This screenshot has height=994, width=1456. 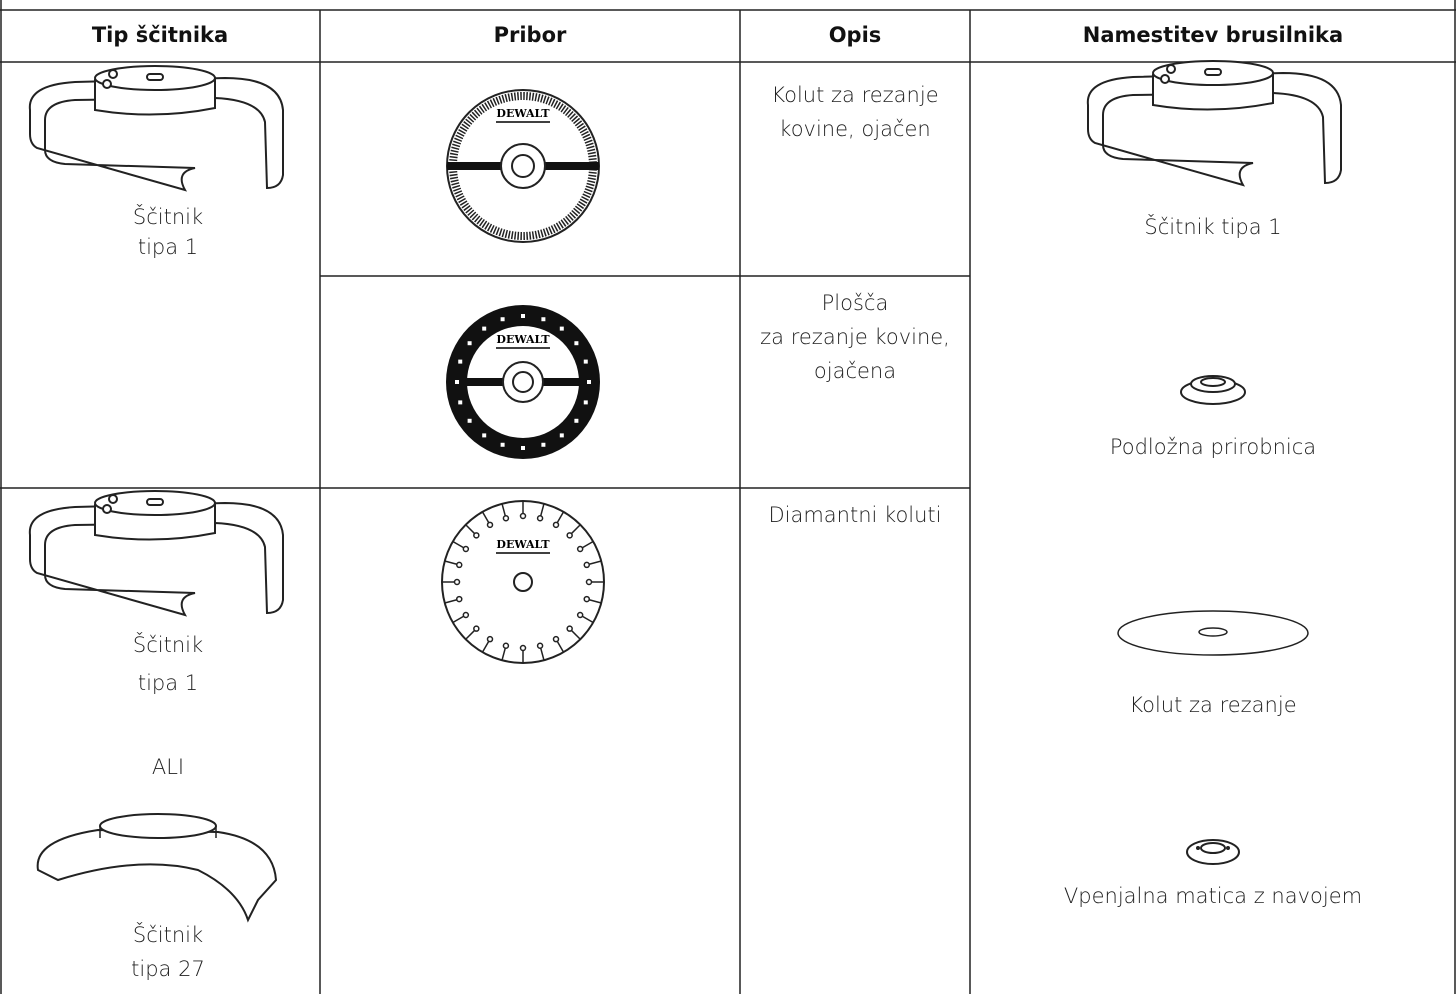 What do you see at coordinates (523, 382) in the screenshot?
I see `cutting-plate: DEWALT` at bounding box center [523, 382].